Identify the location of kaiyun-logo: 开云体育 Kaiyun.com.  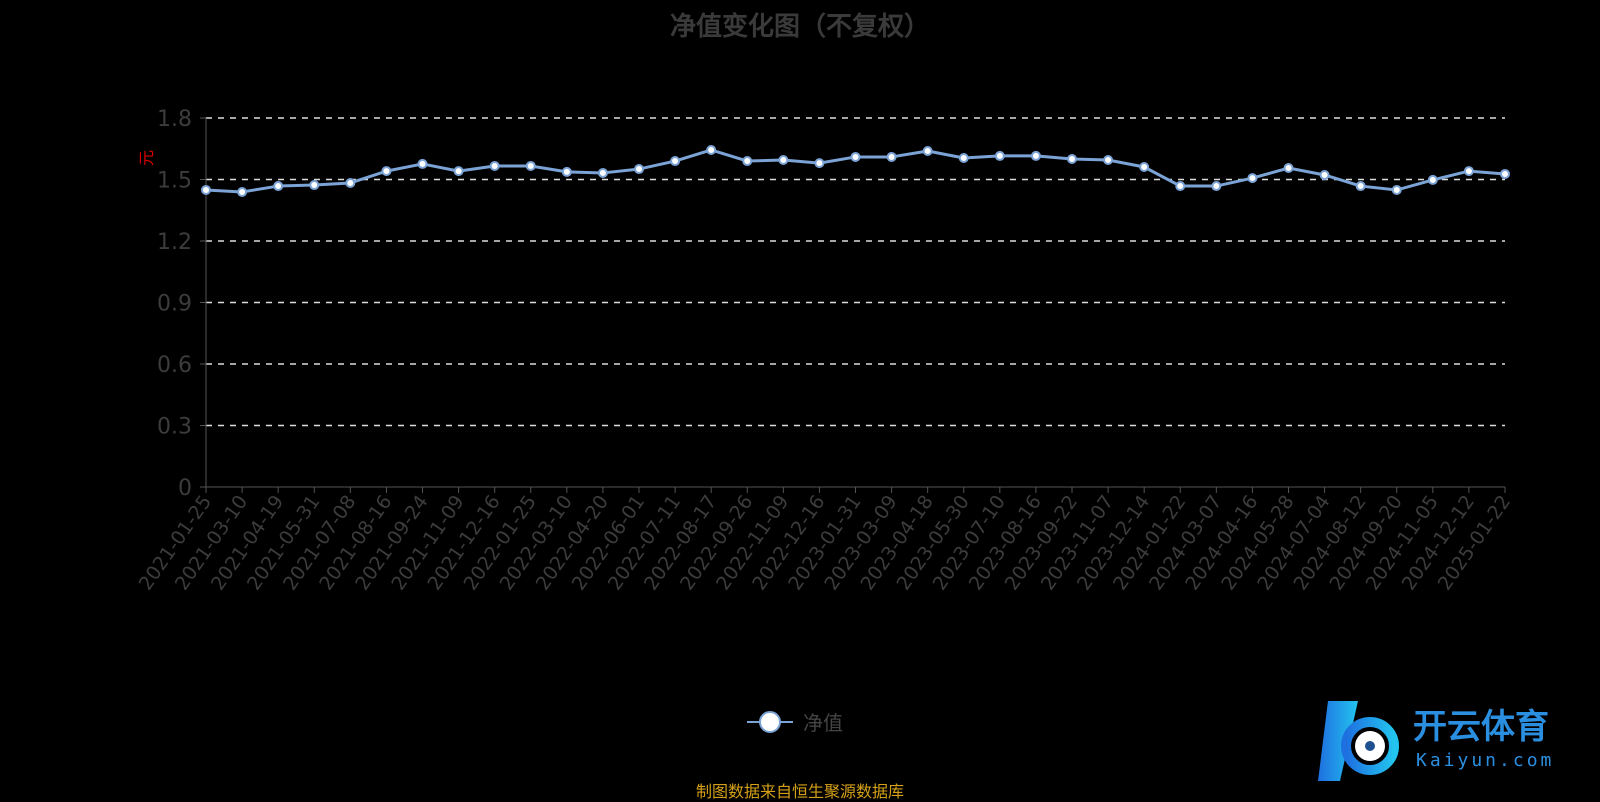
(1436, 741).